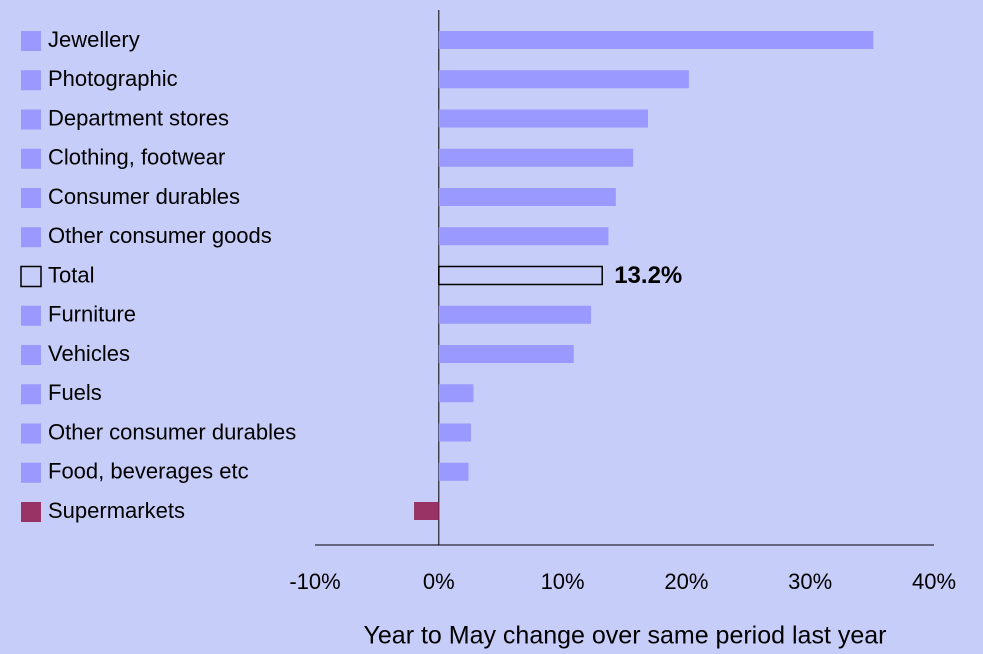  Describe the element at coordinates (116, 510) in the screenshot. I see `category-label: Supermarkets` at that location.